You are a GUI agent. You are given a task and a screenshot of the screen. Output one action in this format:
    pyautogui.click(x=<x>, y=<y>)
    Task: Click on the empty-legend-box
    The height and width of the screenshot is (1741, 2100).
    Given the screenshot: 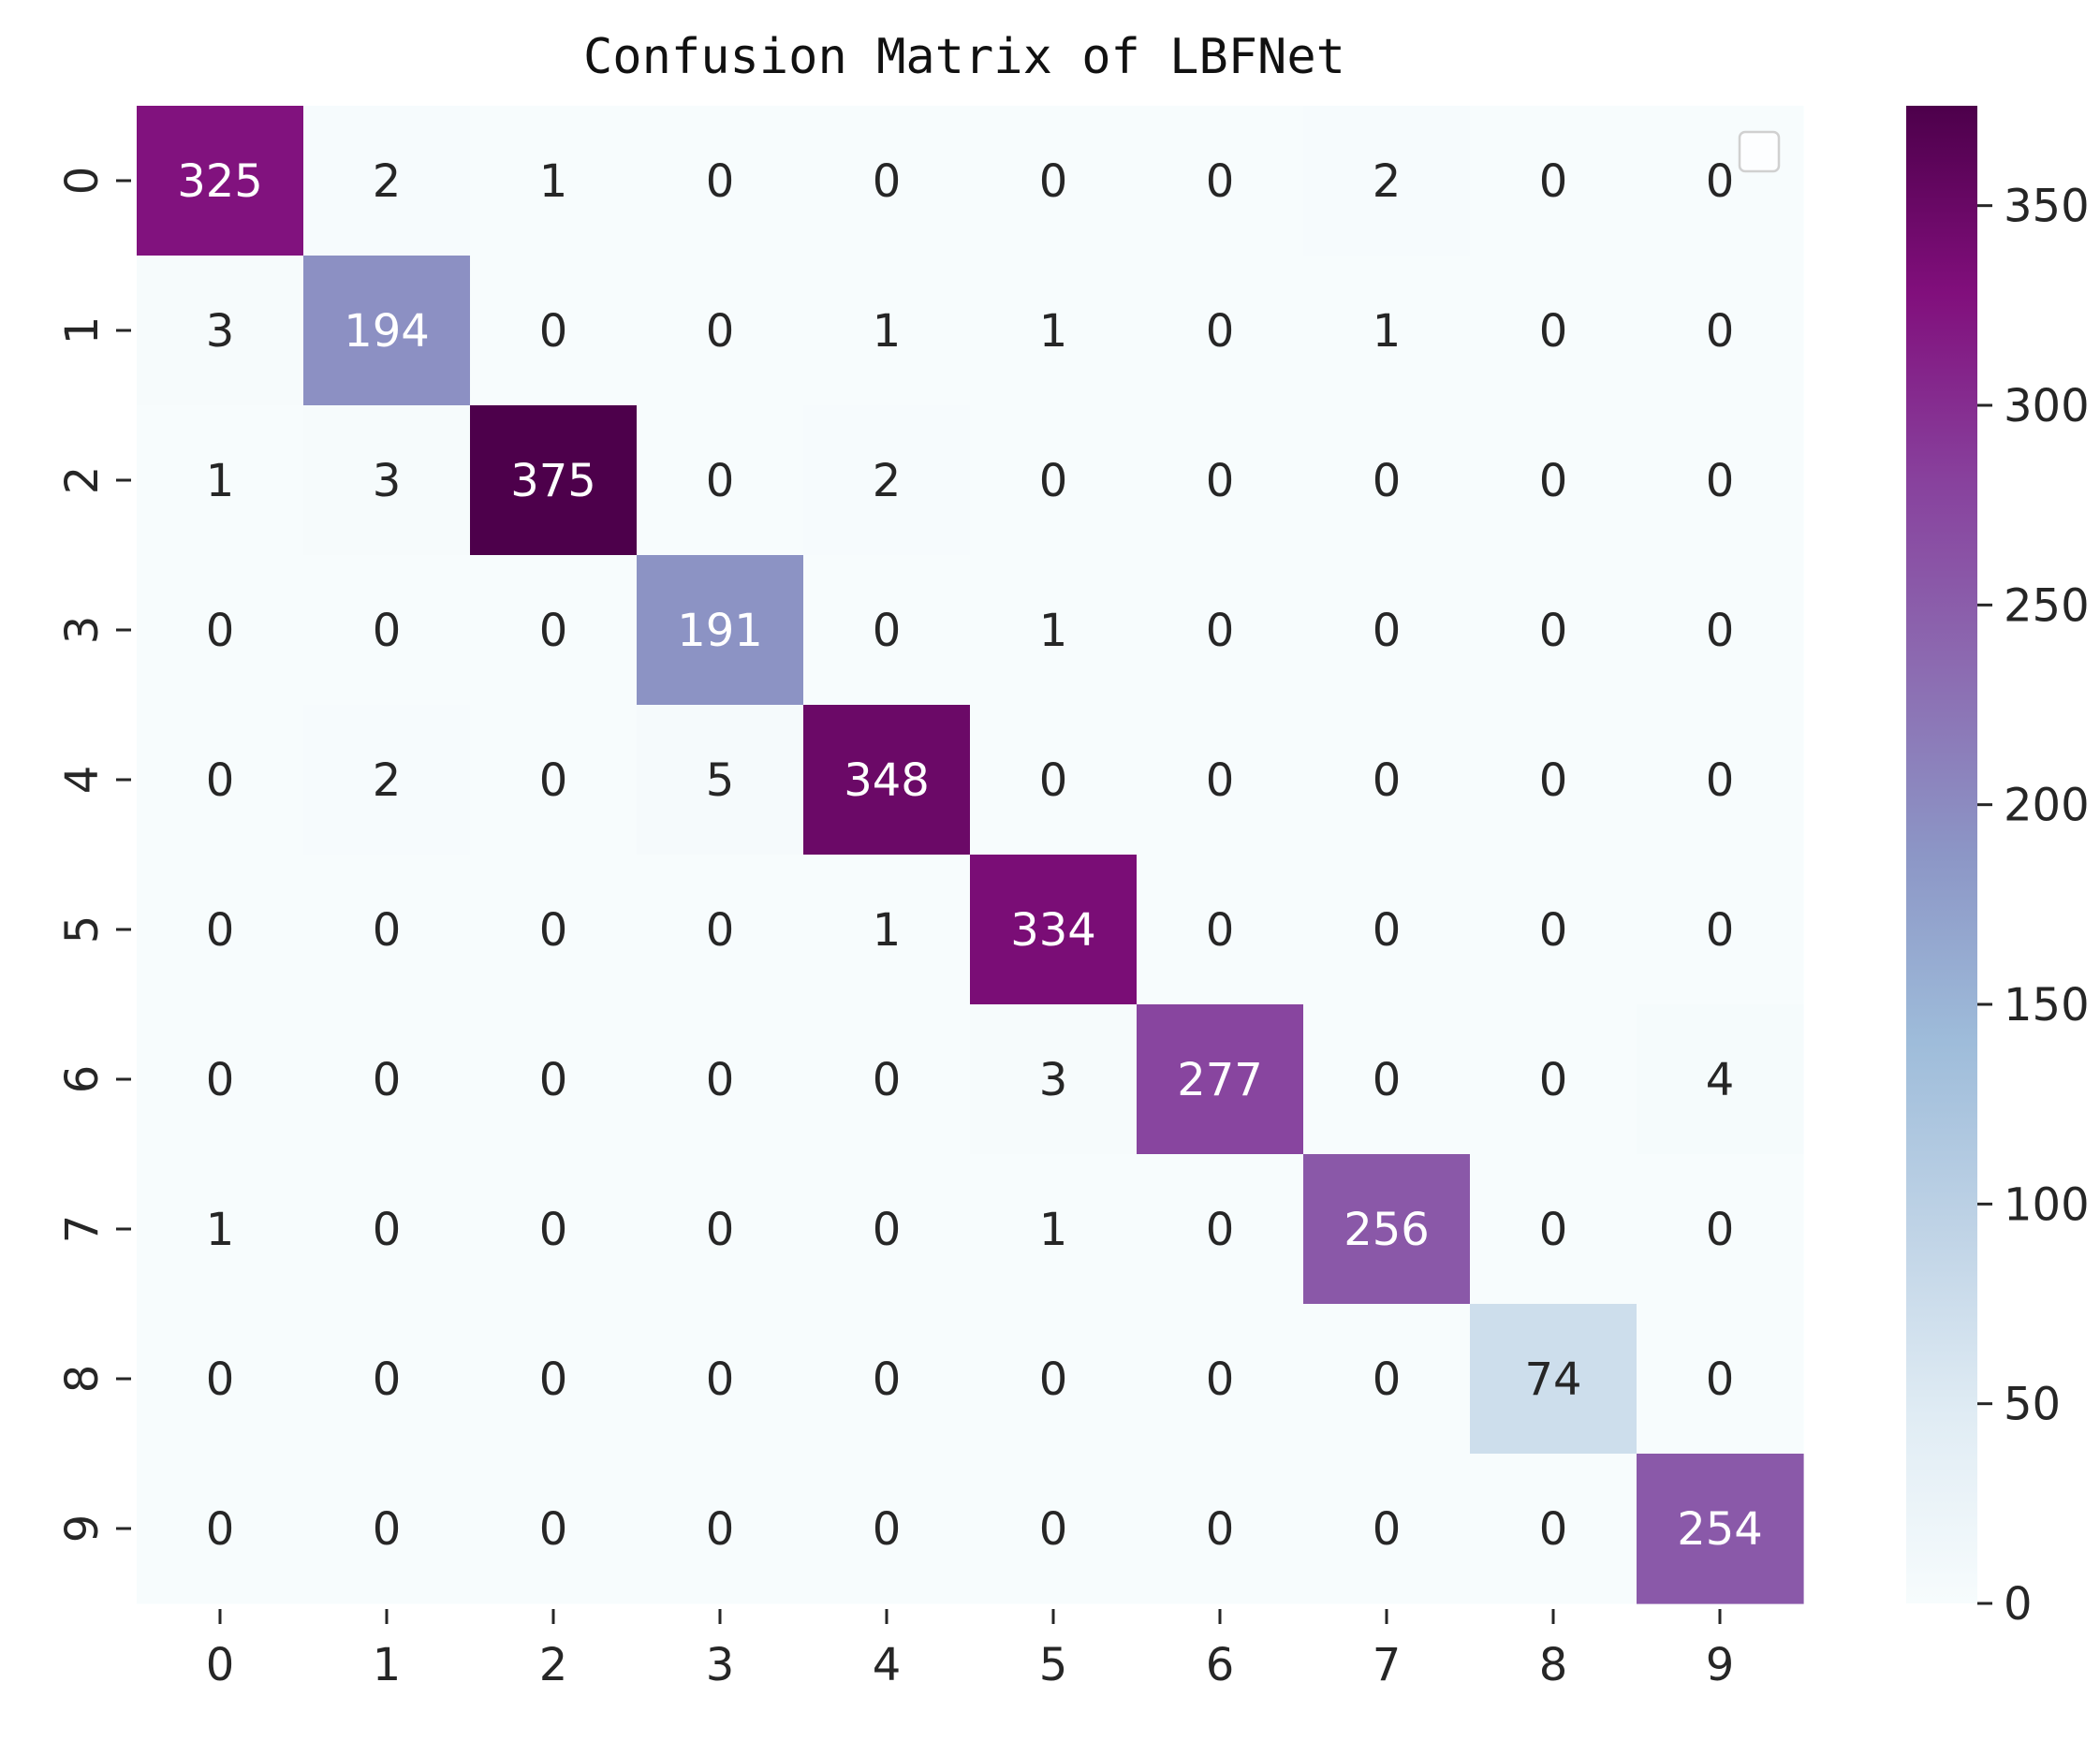 What is the action you would take?
    pyautogui.click(x=1759, y=151)
    